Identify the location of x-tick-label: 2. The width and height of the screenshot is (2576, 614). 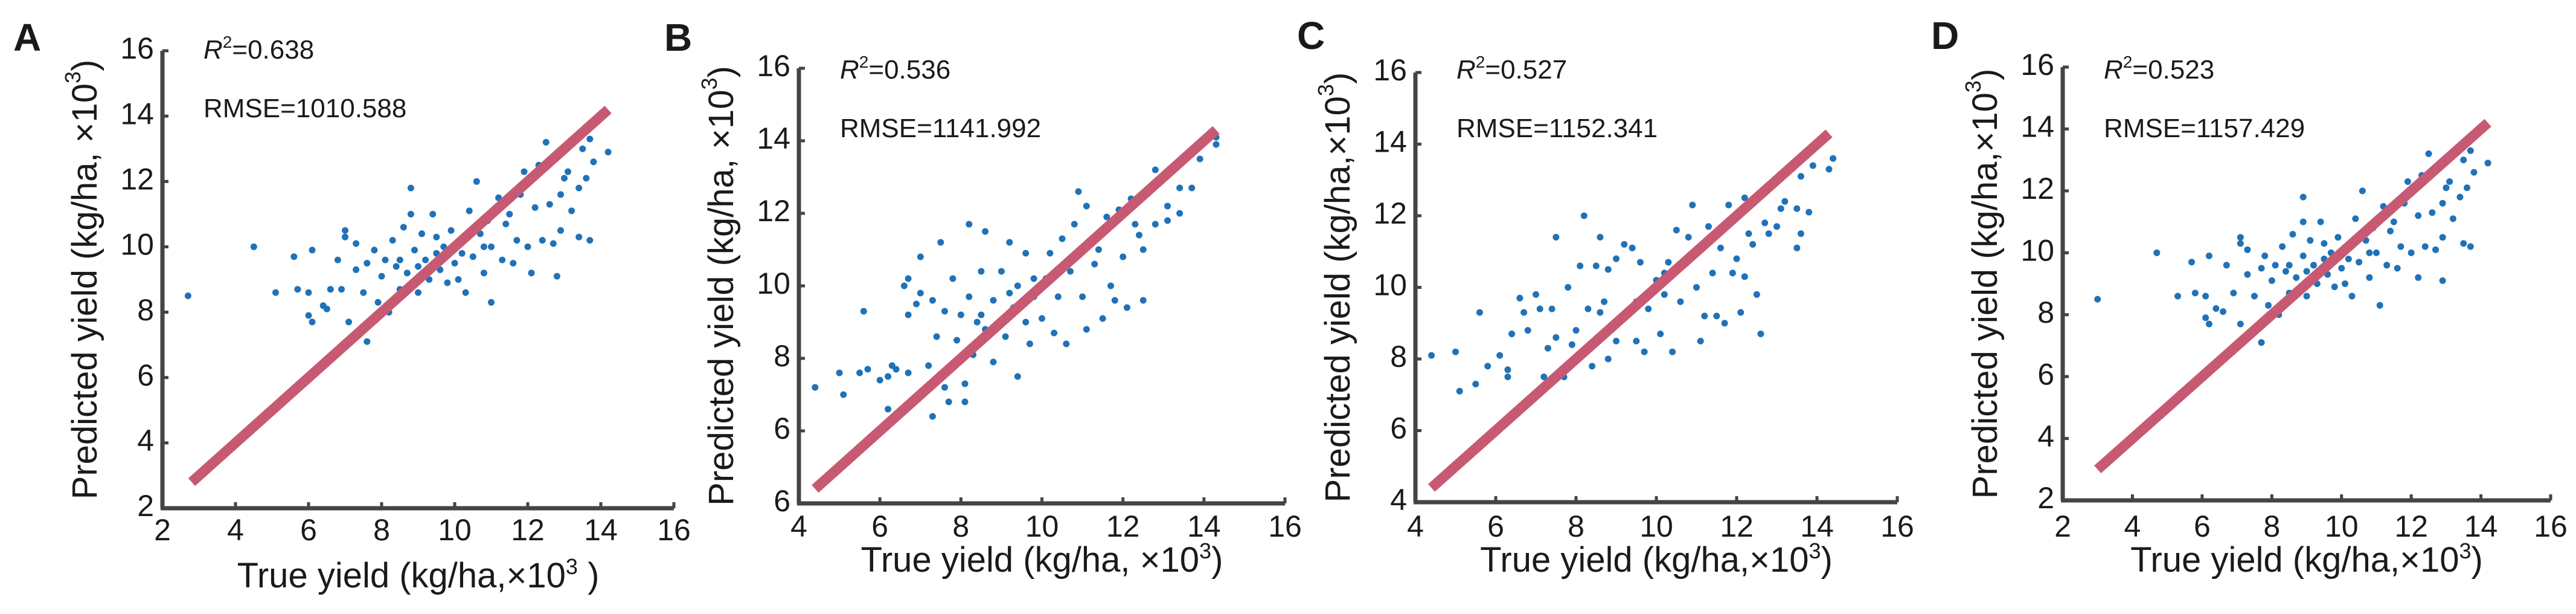
(162, 530).